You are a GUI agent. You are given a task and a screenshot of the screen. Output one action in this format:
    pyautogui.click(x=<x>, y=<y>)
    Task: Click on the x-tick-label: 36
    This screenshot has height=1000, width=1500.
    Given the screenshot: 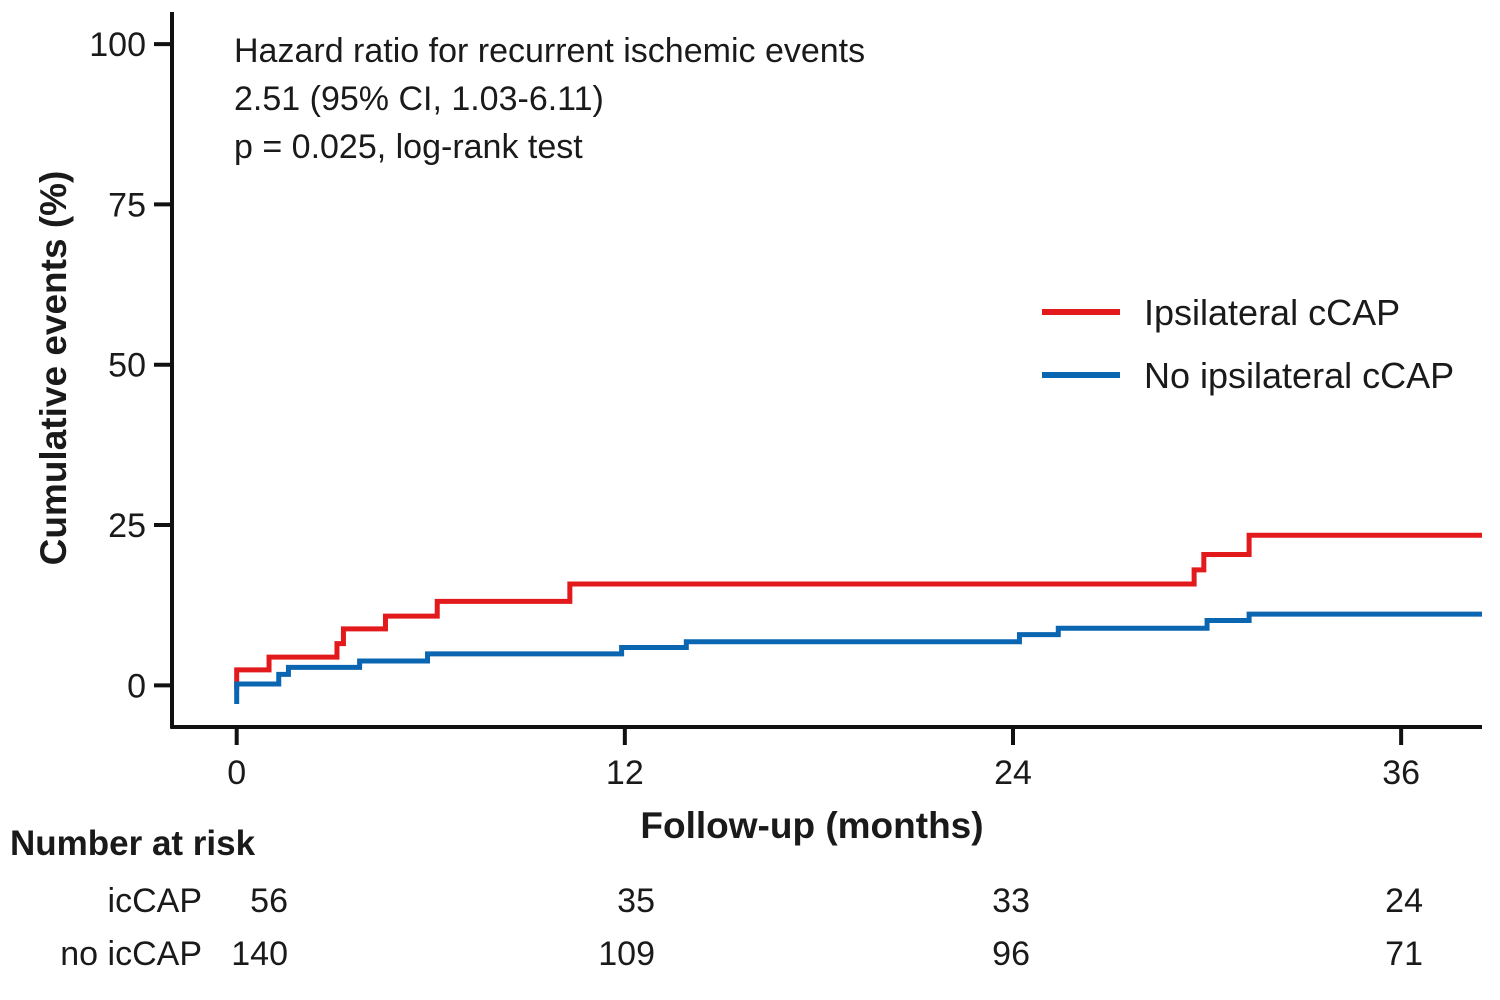 What is the action you would take?
    pyautogui.click(x=1401, y=773)
    